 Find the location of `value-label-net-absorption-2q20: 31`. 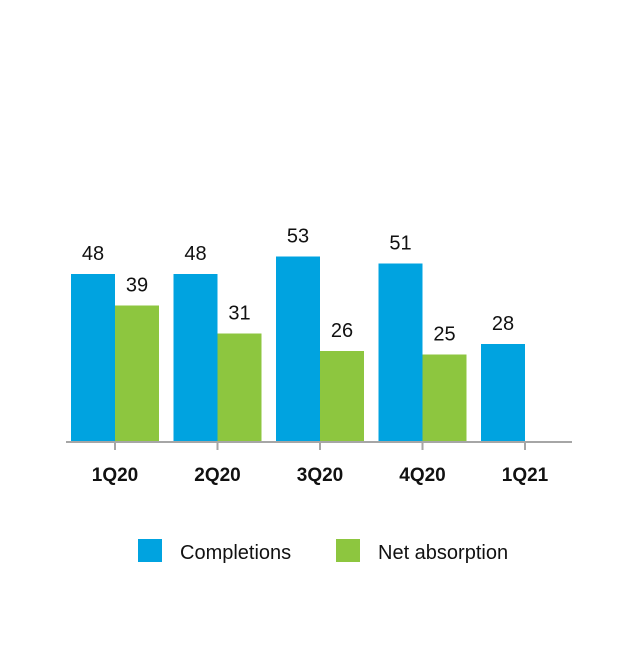

value-label-net-absorption-2q20: 31 is located at coordinates (239, 314).